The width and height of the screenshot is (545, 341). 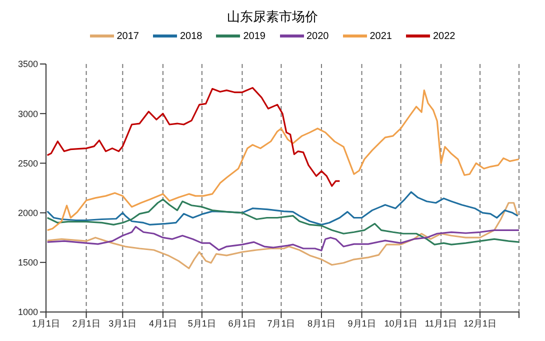 What do you see at coordinates (202, 323) in the screenshot?
I see `x-tick-label: 5月1日` at bounding box center [202, 323].